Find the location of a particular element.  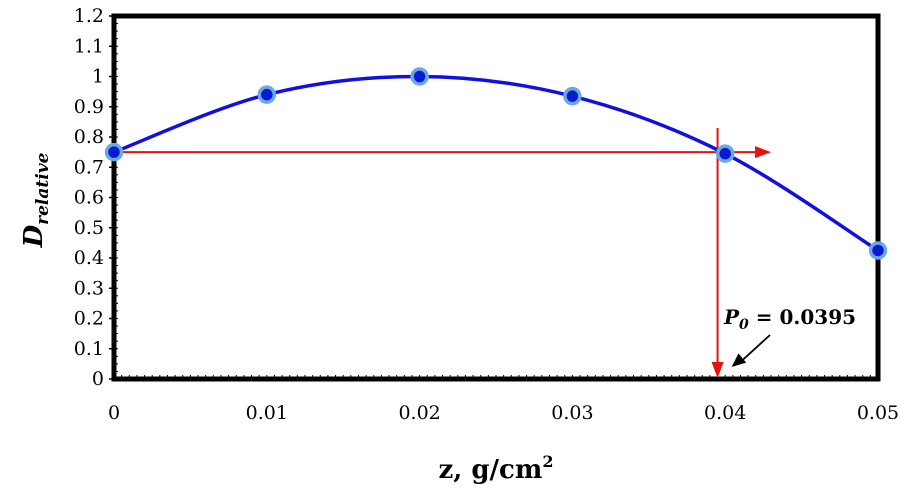

x-tick-label: 0.02 is located at coordinates (419, 413).